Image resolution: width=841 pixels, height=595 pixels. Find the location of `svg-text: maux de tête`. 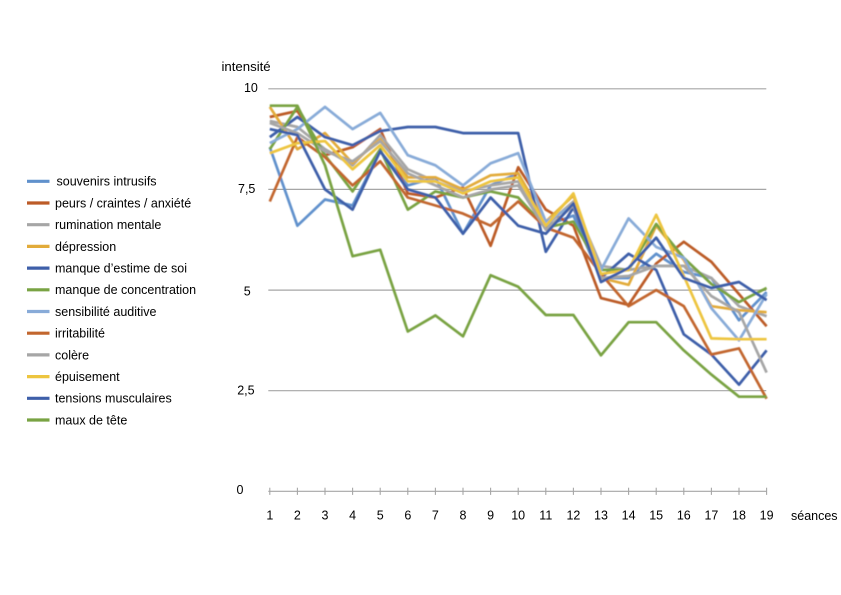

svg-text: maux de tête is located at coordinates (91, 420).